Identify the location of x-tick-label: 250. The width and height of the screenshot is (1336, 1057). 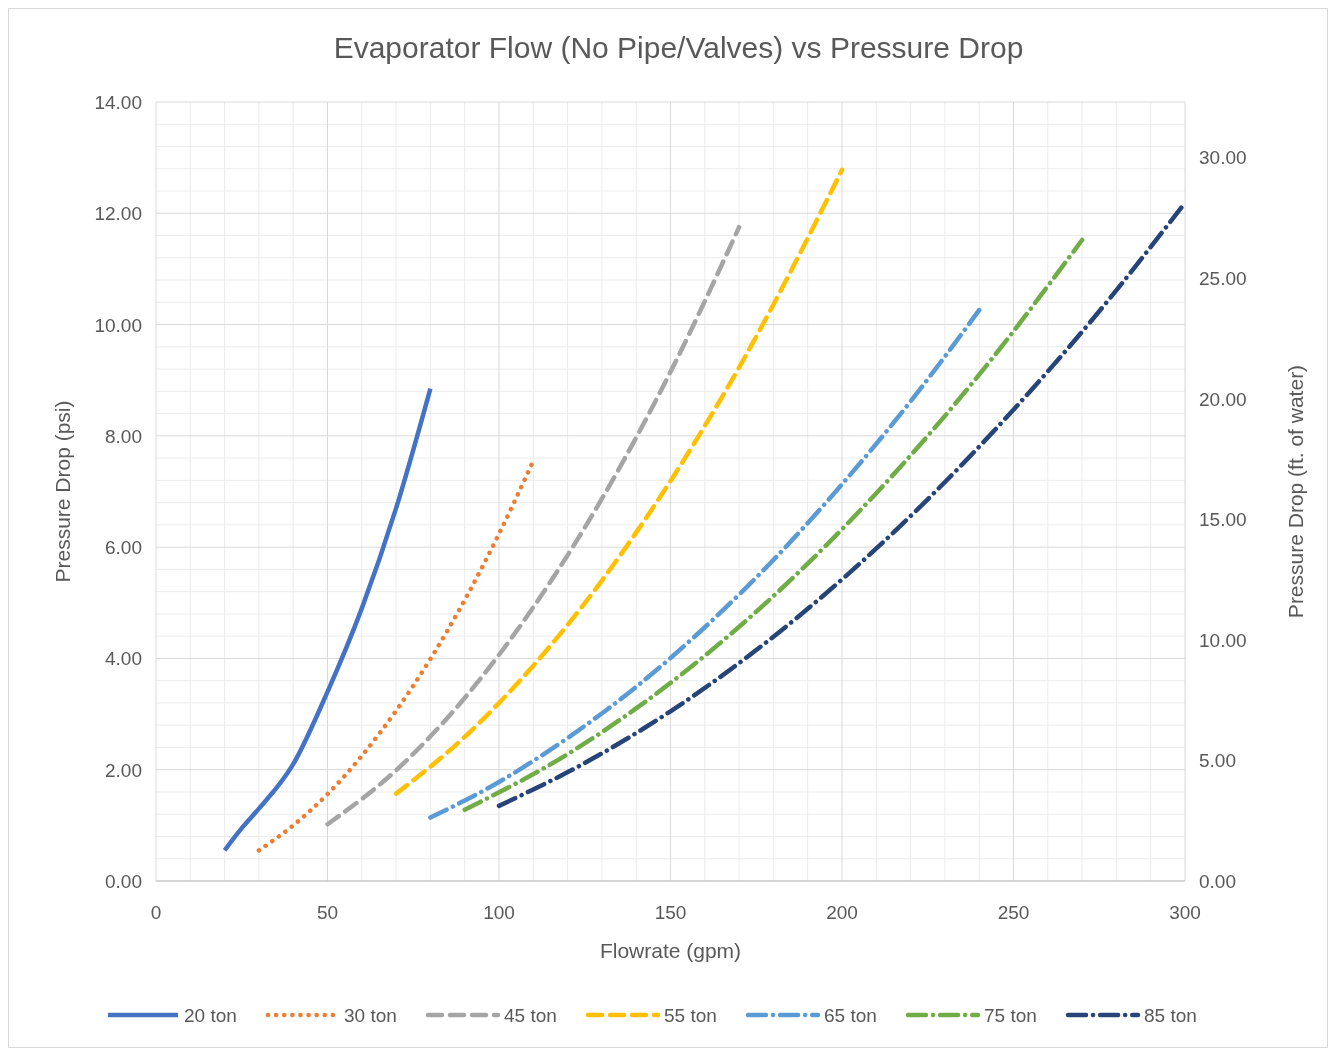
(1013, 912).